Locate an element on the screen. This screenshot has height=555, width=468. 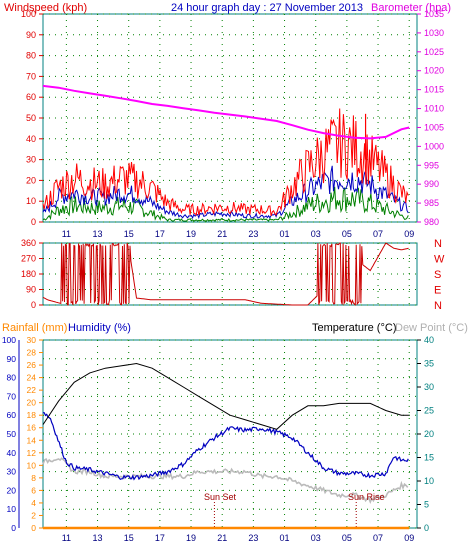
rain-y-label: 8 is located at coordinates (33, 478).